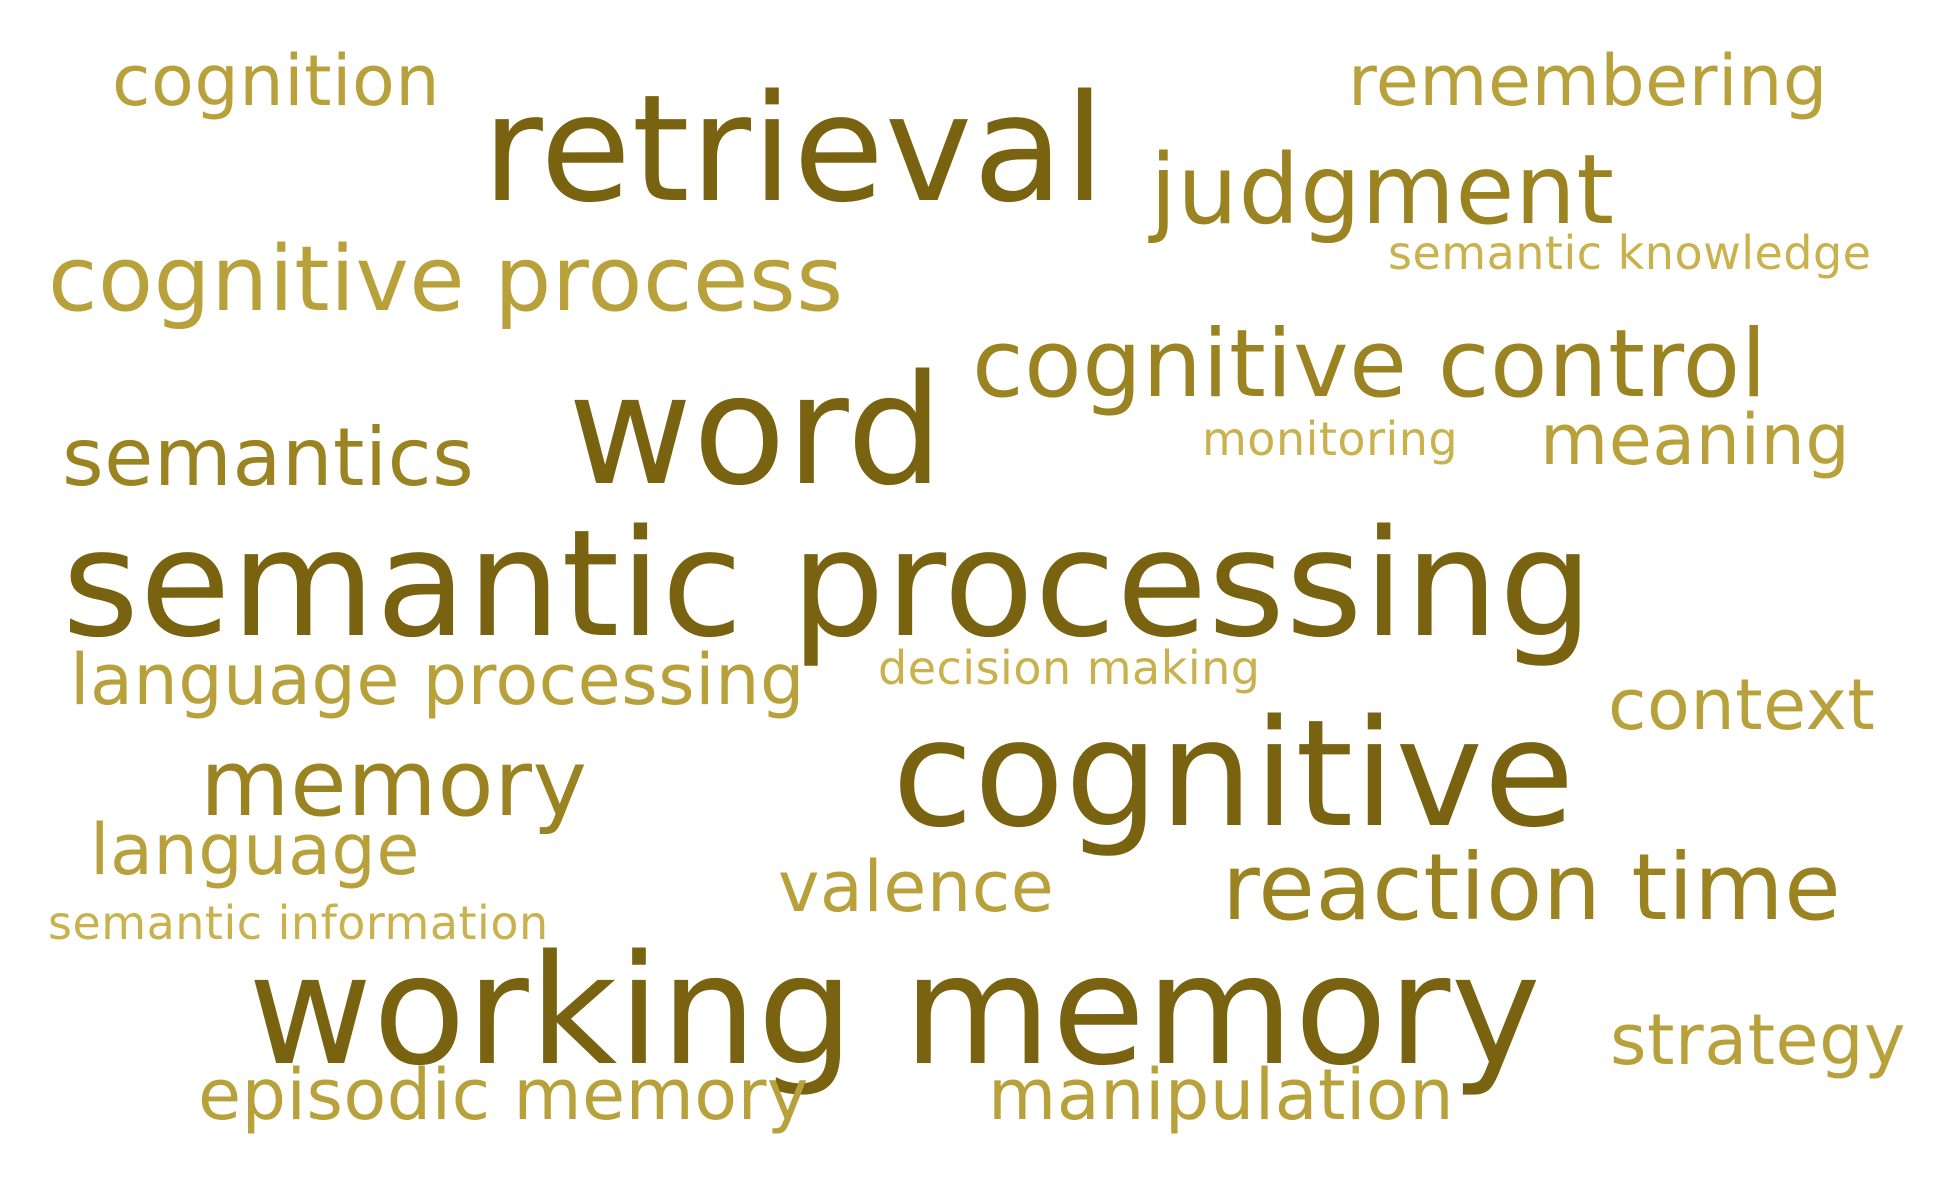 Image resolution: width=1939 pixels, height=1196 pixels. I want to click on word-semantic-information: semantic information, so click(298, 923).